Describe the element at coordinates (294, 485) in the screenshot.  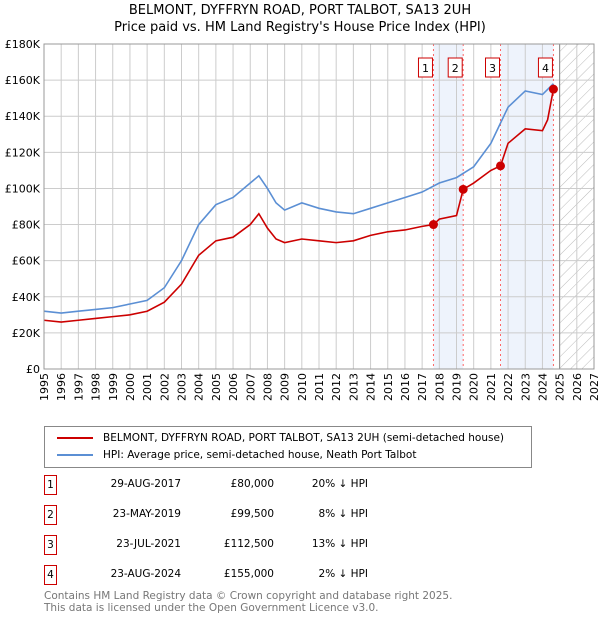
I see `transaction-row: 1 29-AUG-2017 £80,000 20% ↓ HPI` at that location.